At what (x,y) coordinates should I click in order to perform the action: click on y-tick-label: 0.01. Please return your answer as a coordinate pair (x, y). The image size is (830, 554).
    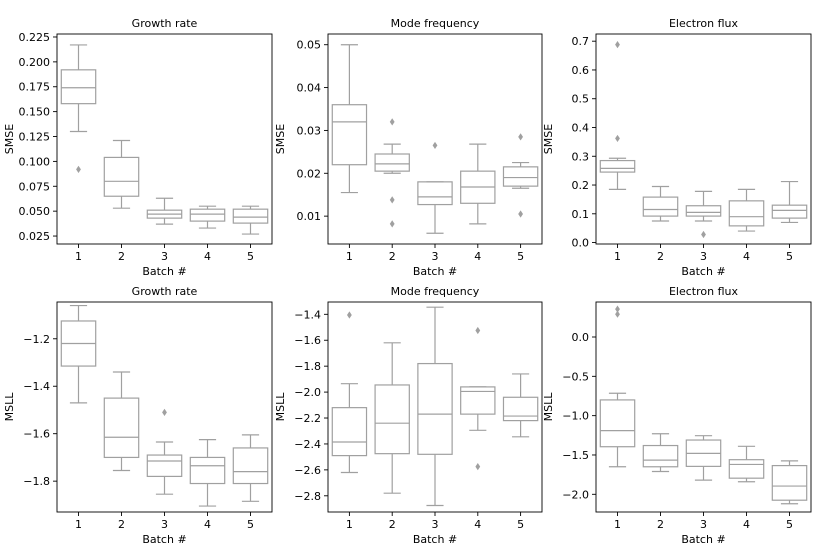
    Looking at the image, I should click on (309, 216).